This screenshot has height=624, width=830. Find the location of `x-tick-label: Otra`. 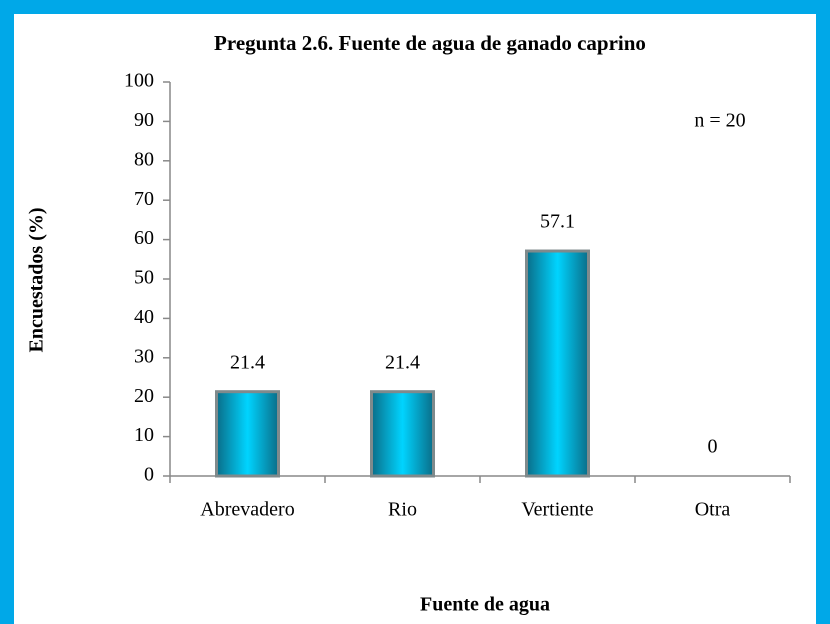

x-tick-label: Otra is located at coordinates (713, 510).